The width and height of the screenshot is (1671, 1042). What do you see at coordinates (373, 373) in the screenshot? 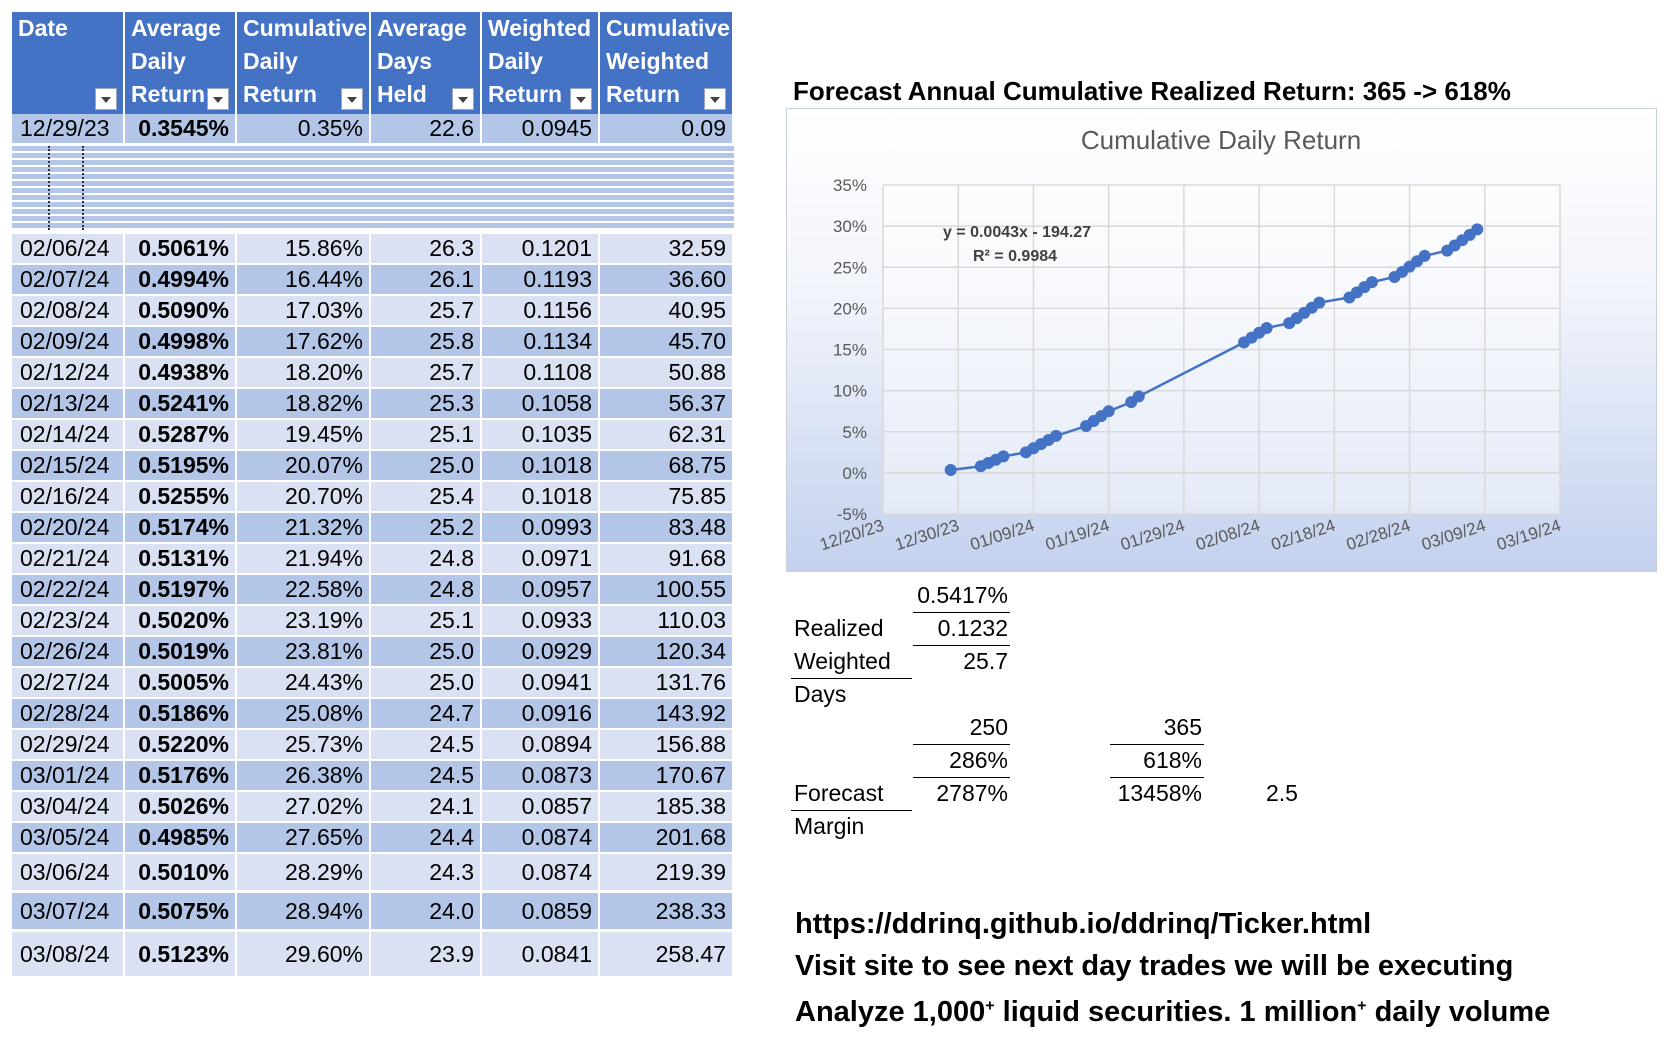
I see `table-row: 02/12/24 0.4938% 18.20% 25.7 0.1108 50.88` at bounding box center [373, 373].